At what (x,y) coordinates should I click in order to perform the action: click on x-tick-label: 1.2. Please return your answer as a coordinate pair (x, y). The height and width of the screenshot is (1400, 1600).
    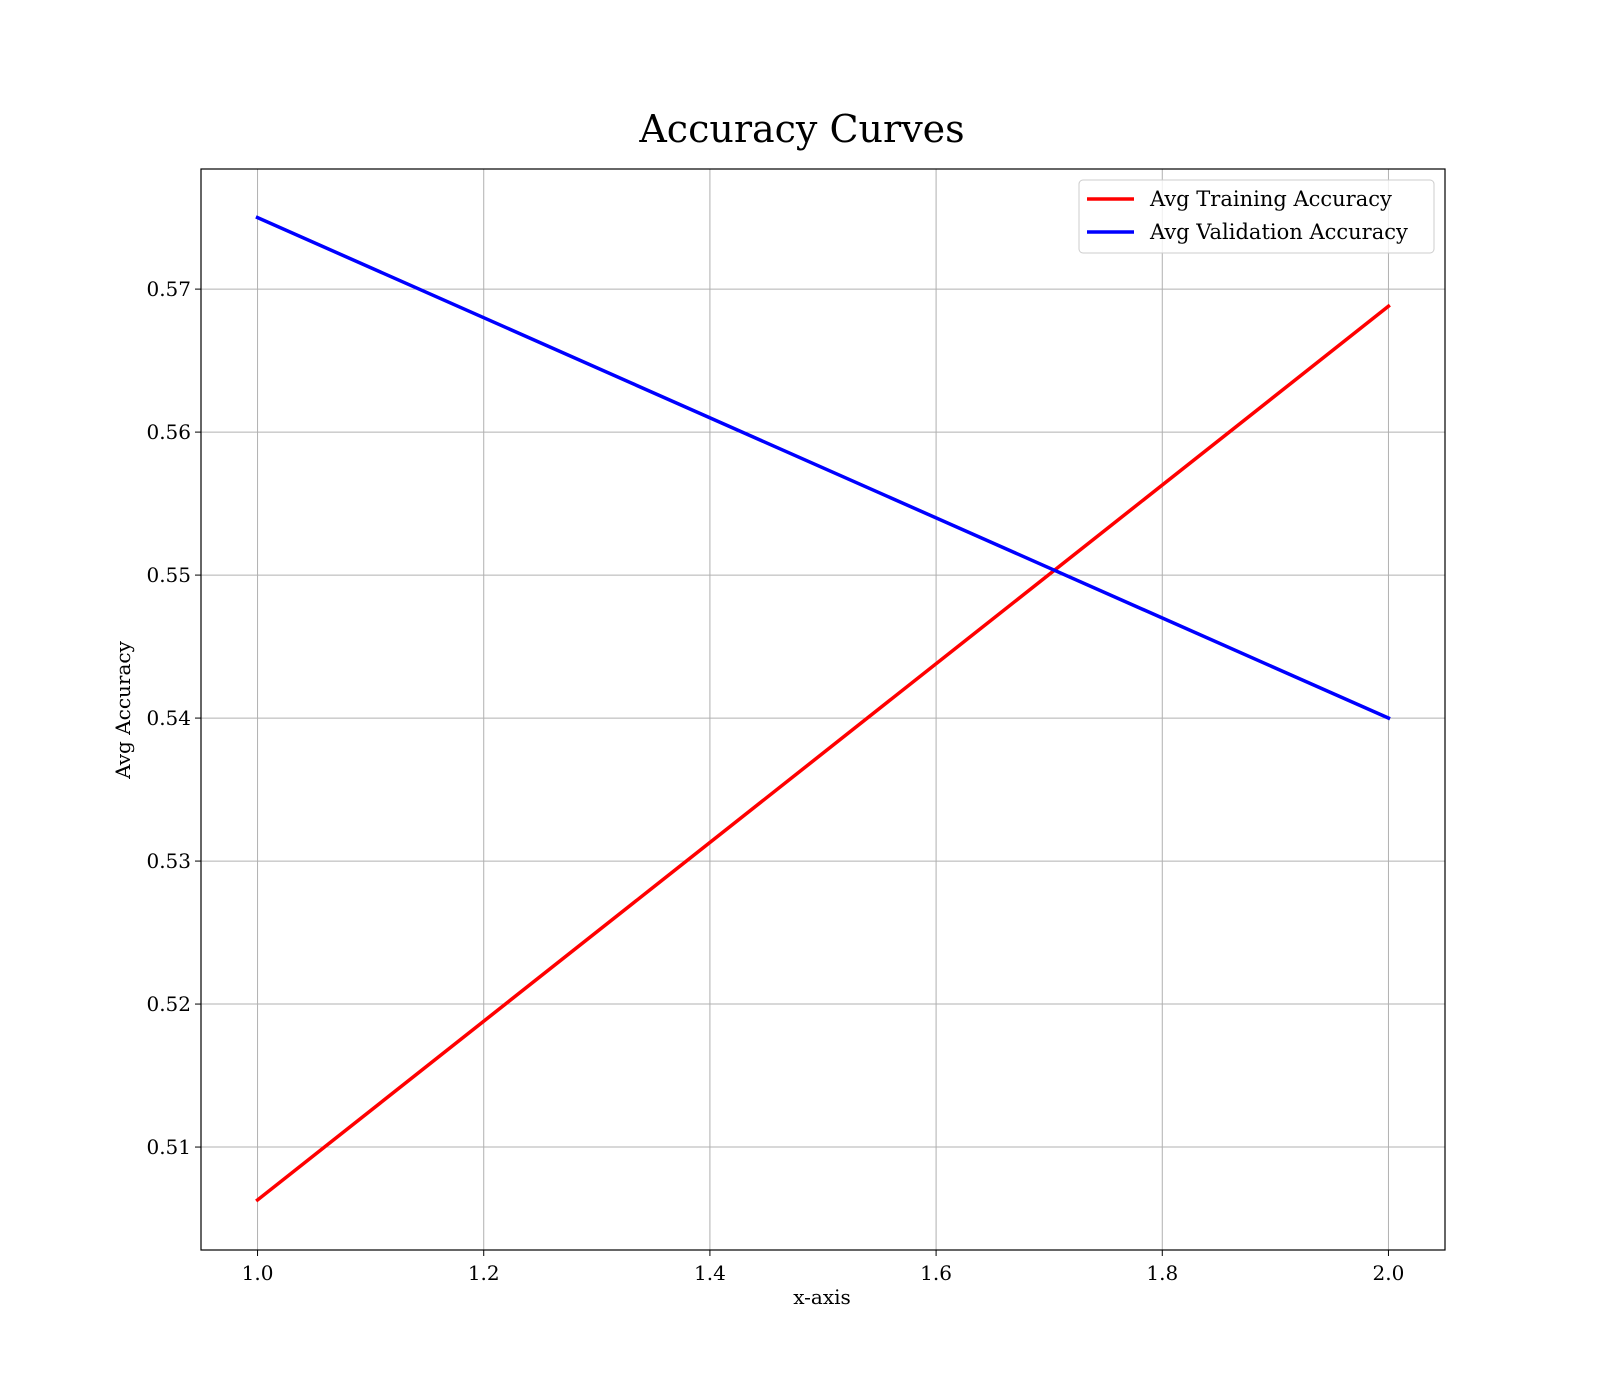
    Looking at the image, I should click on (484, 1273).